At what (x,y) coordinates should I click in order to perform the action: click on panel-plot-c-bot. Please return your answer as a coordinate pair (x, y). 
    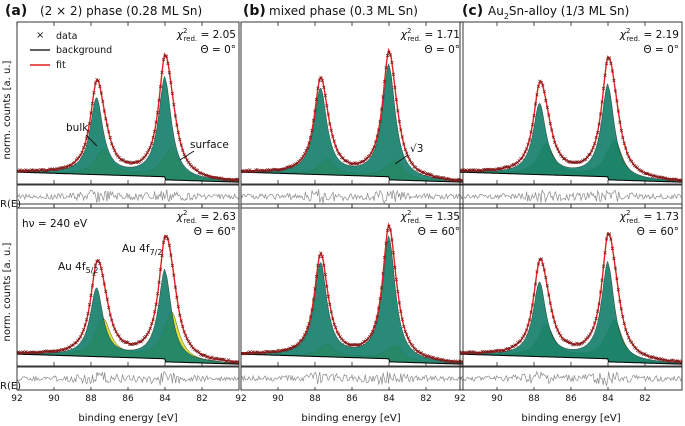
    Looking at the image, I should click on (571, 298).